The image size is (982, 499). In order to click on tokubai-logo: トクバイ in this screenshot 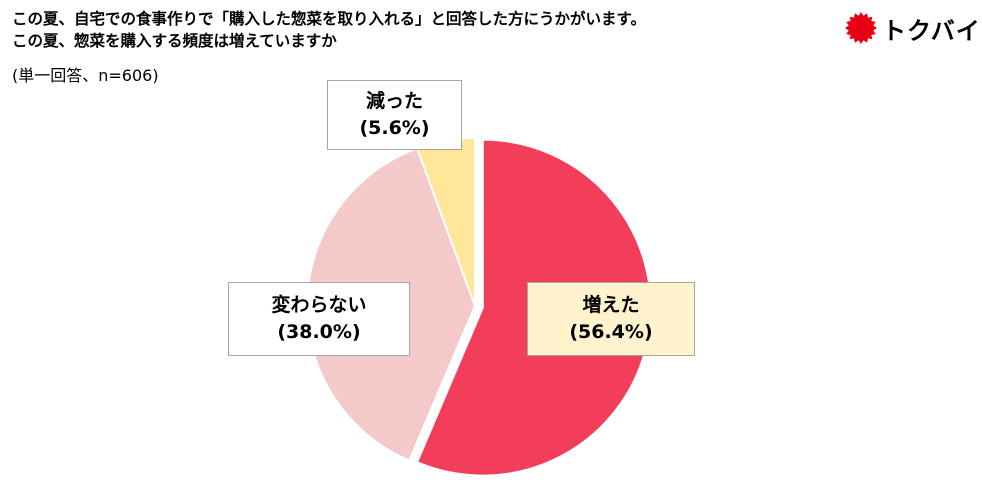, I will do `click(912, 28)`.